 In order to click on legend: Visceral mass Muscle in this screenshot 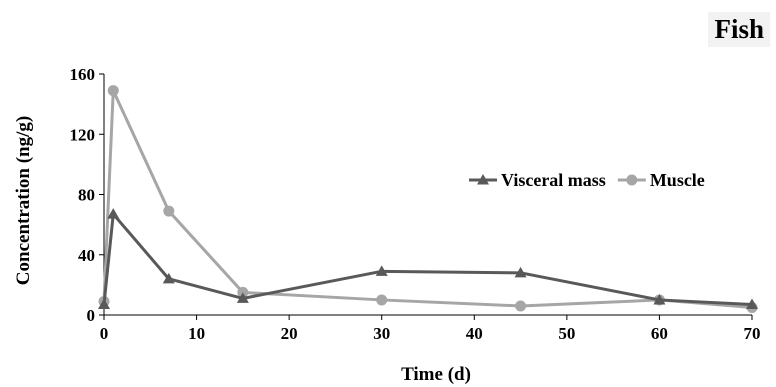, I will do `click(587, 180)`.